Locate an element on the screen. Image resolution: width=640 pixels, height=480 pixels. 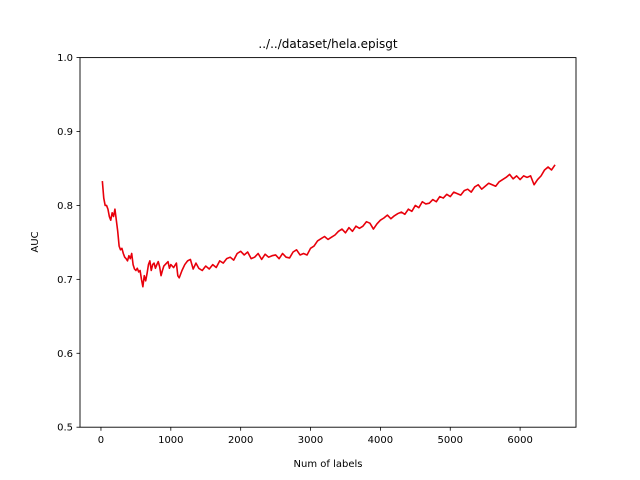
y-tick-label: 1.0 is located at coordinates (65, 58).